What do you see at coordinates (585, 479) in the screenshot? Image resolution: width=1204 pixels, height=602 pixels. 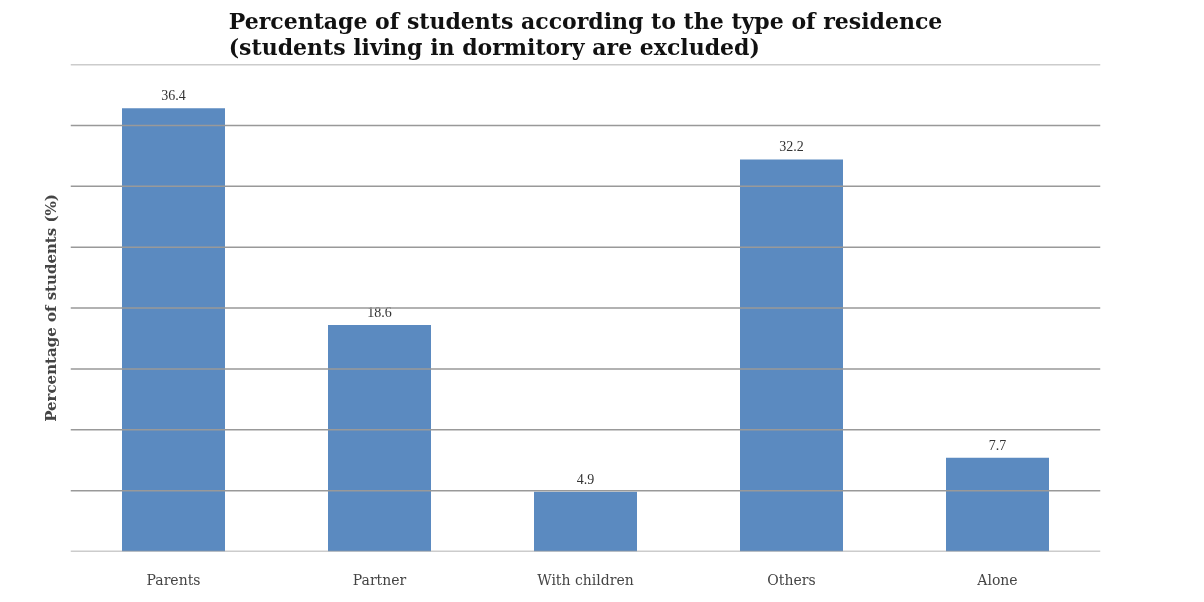 I see `data-label: 4.9` at bounding box center [585, 479].